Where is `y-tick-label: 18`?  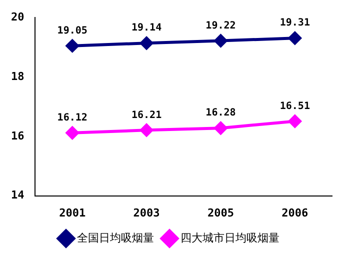 y-tick-label: 18 is located at coordinates (17, 76).